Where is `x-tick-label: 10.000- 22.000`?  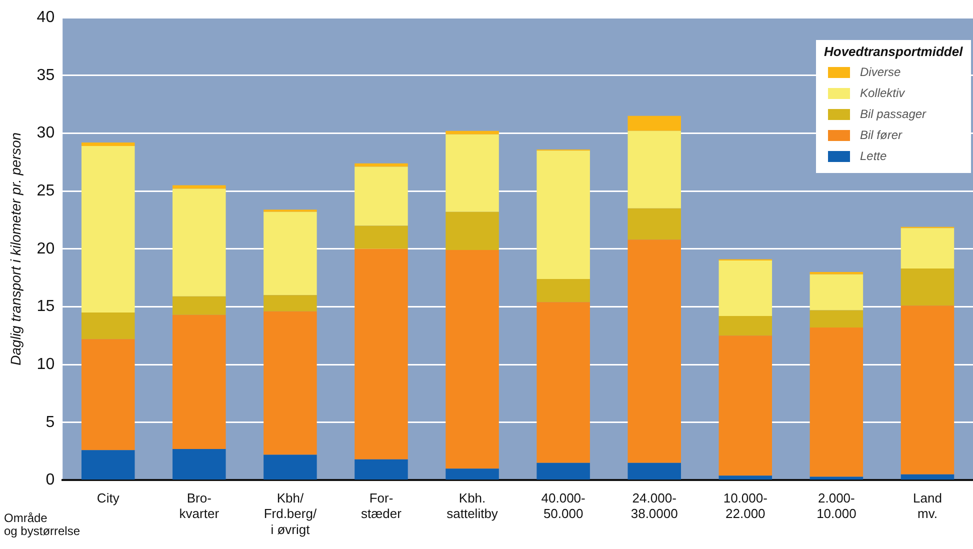
x-tick-label: 10.000- 22.000 is located at coordinates (745, 506).